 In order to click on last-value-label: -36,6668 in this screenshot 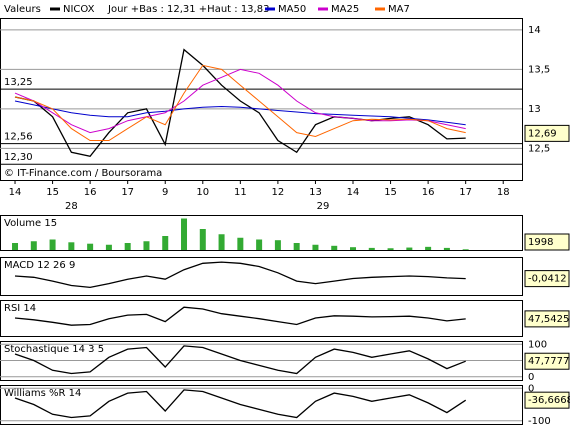, I will do `click(549, 400)`.